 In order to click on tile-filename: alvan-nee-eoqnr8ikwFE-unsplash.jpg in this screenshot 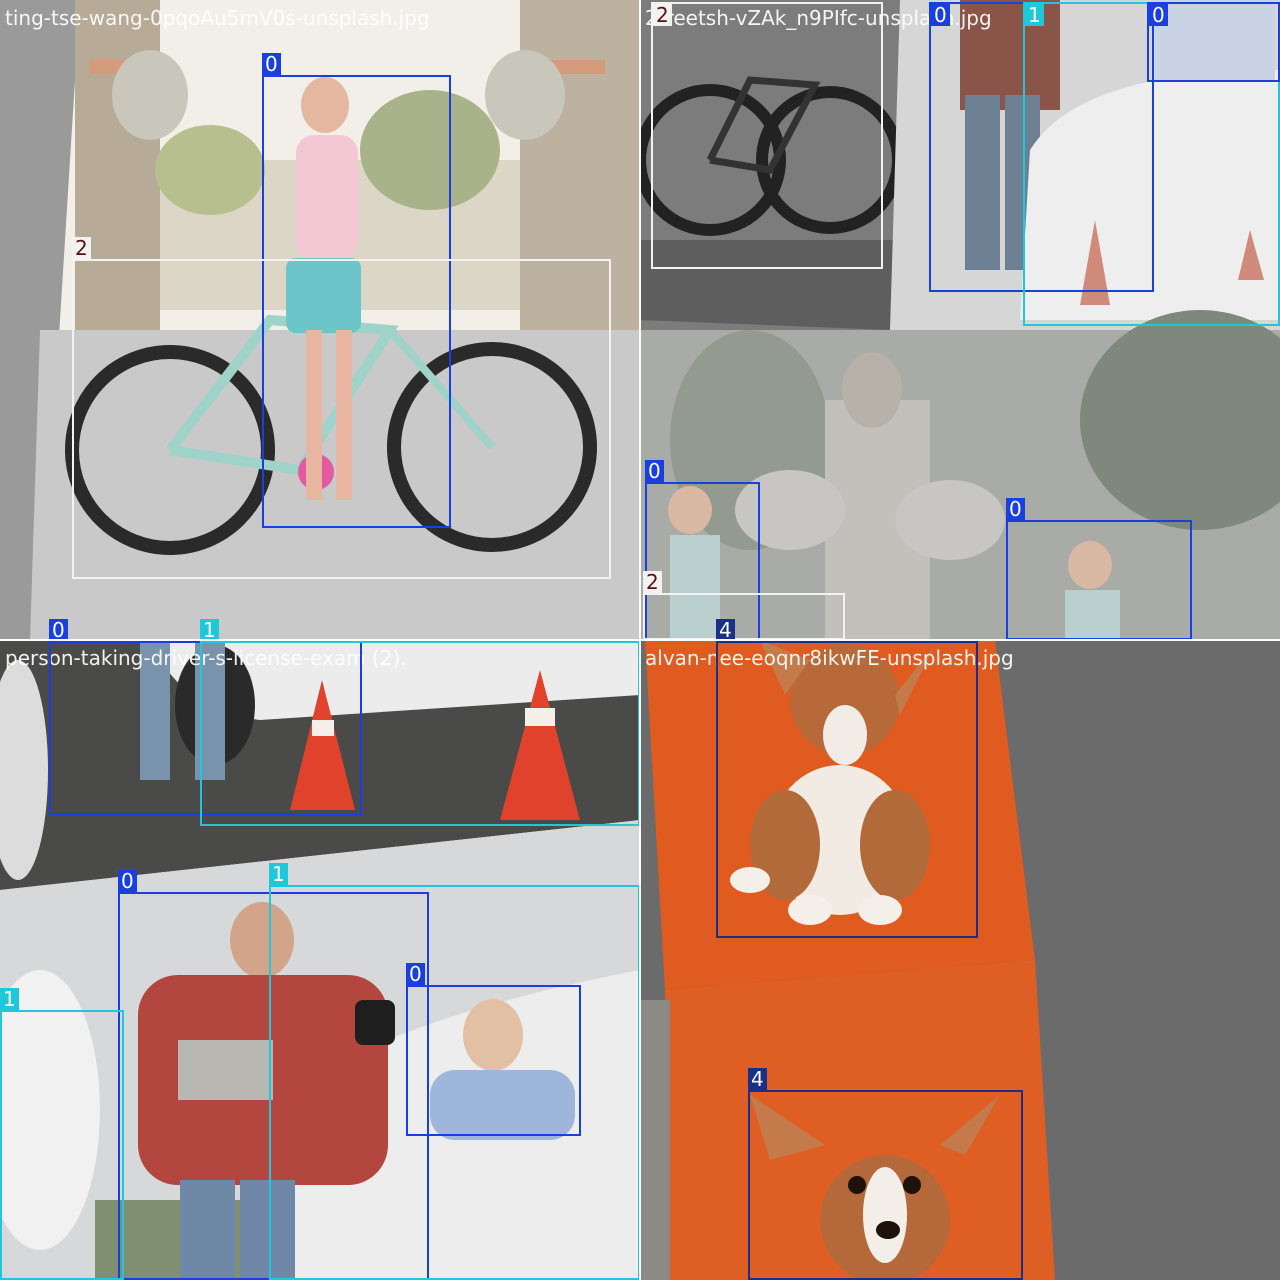, I will do `click(829, 658)`.